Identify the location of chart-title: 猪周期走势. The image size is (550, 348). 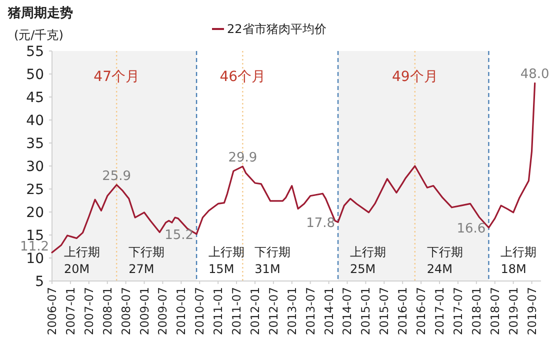
(40, 13).